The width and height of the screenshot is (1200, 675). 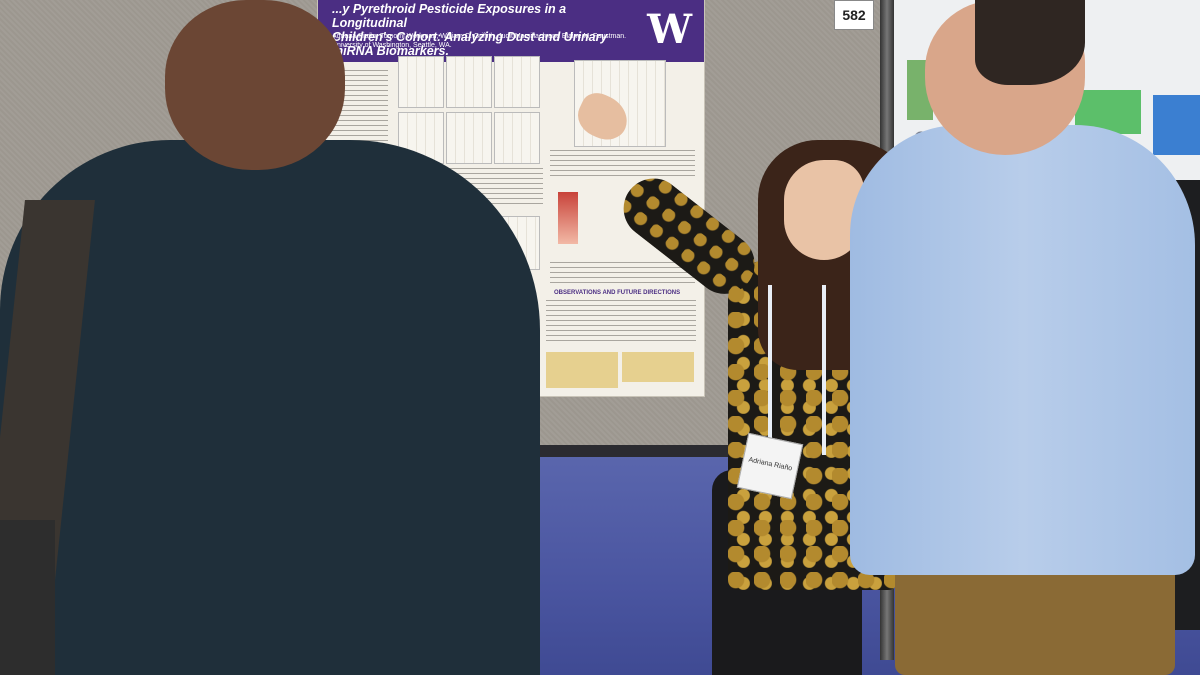 I want to click on poster-heatmap, so click(x=568, y=218).